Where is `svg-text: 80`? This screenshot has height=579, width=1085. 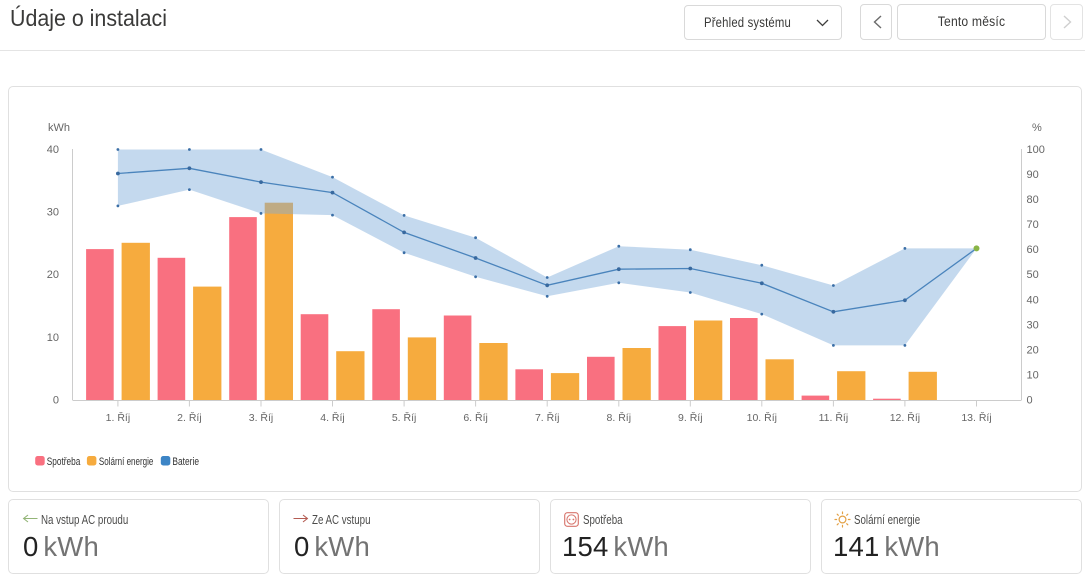
svg-text: 80 is located at coordinates (1033, 200).